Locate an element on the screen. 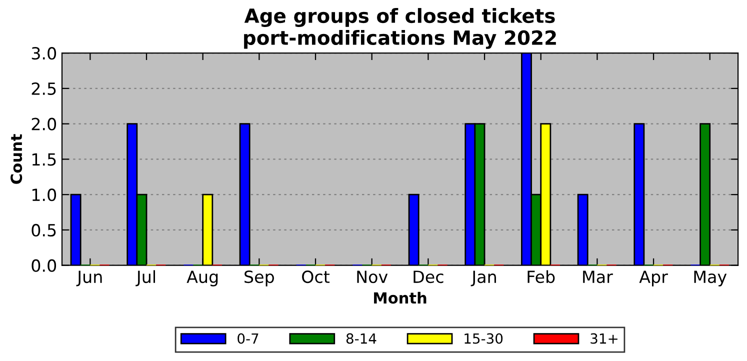 The width and height of the screenshot is (747, 361). x-tick-label: Sep is located at coordinates (259, 278).